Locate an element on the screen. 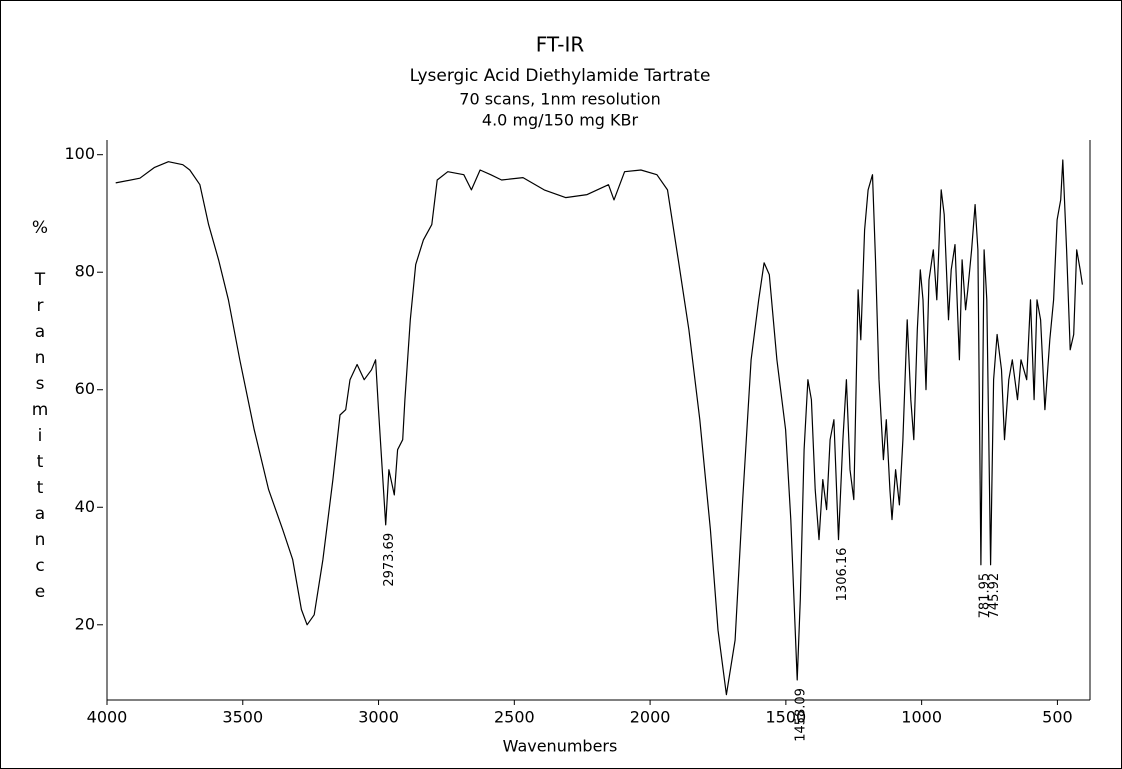  x-tick-label: 500 is located at coordinates (1057, 717).